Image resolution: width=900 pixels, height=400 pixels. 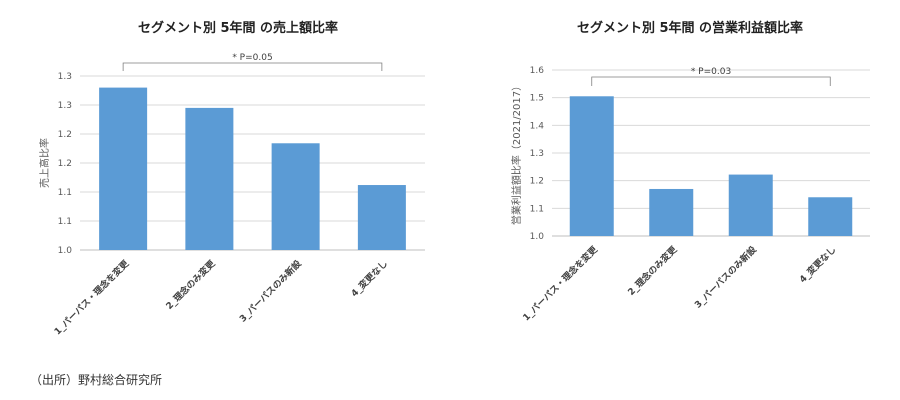 What do you see at coordinates (560, 283) in the screenshot?
I see `chart-2-category-label: 1_パーパス・理念を変更` at bounding box center [560, 283].